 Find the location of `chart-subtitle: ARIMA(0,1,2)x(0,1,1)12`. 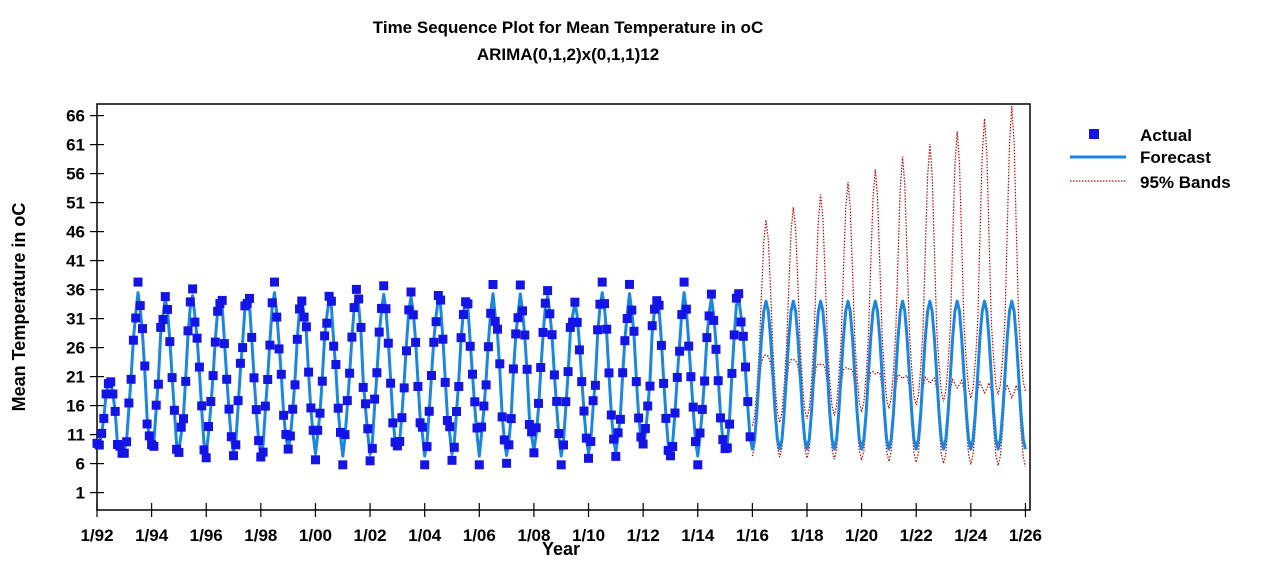

chart-subtitle: ARIMA(0,1,2)x(0,1,1)12 is located at coordinates (568, 54).